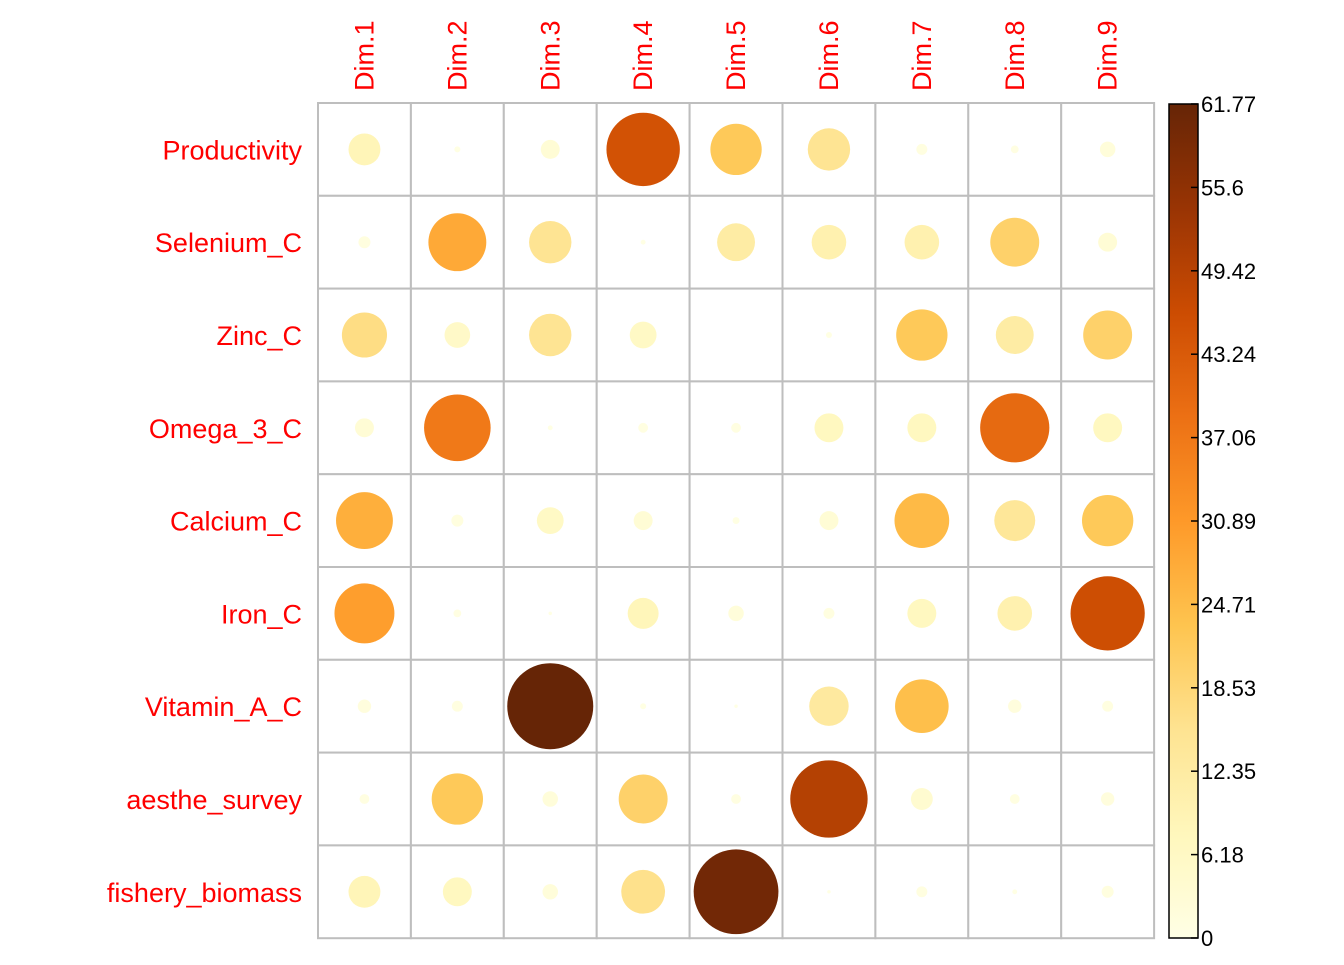 This screenshot has height=965, width=1344. I want to click on row-label: Selenium_C, so click(228, 243).